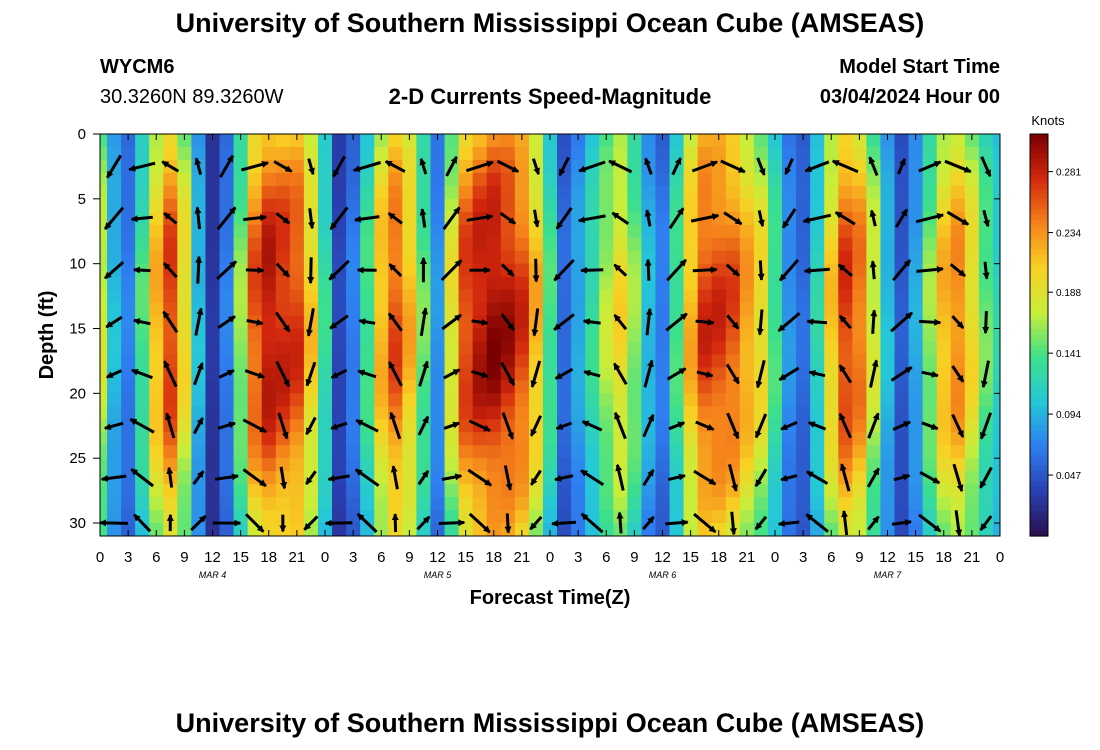 The height and width of the screenshot is (750, 1100). I want to click on y-tick-label: 30, so click(77, 523).